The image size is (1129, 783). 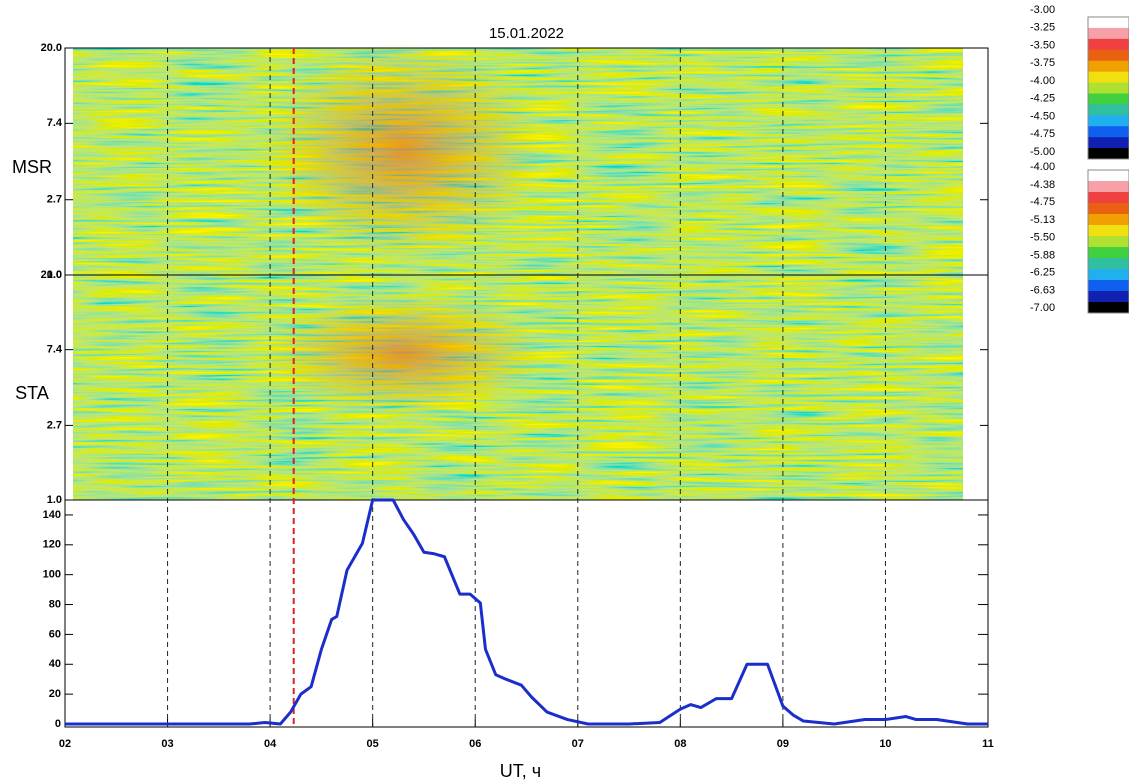 What do you see at coordinates (1042, 45) in the screenshot?
I see `colorbar-label: -3.50` at bounding box center [1042, 45].